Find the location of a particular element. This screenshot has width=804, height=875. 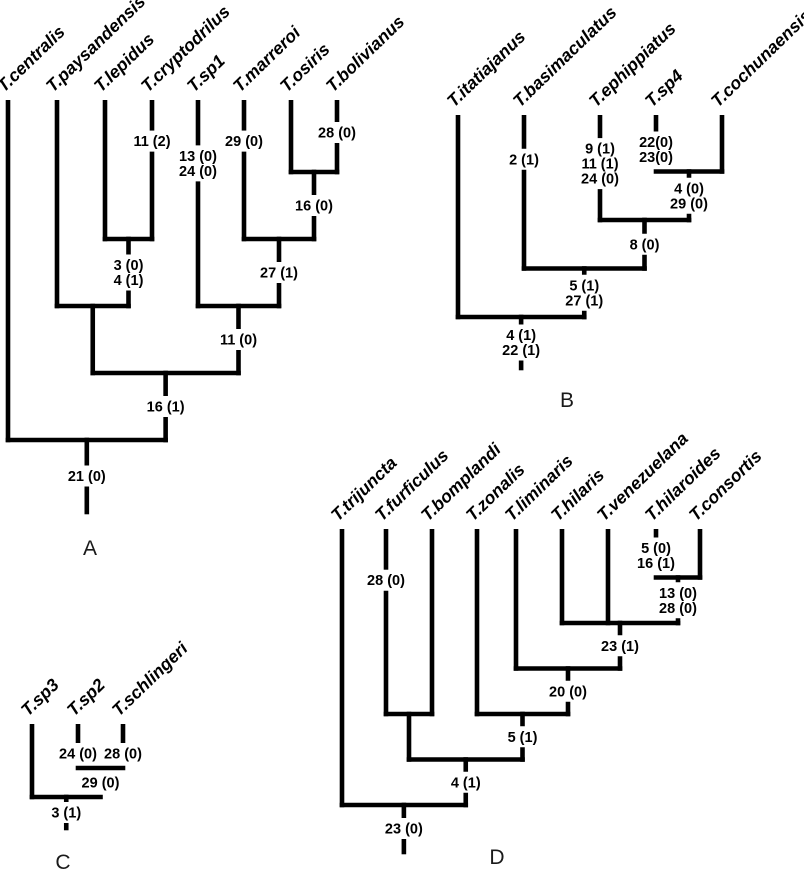

branch-label: 20 (0) is located at coordinates (568, 692).